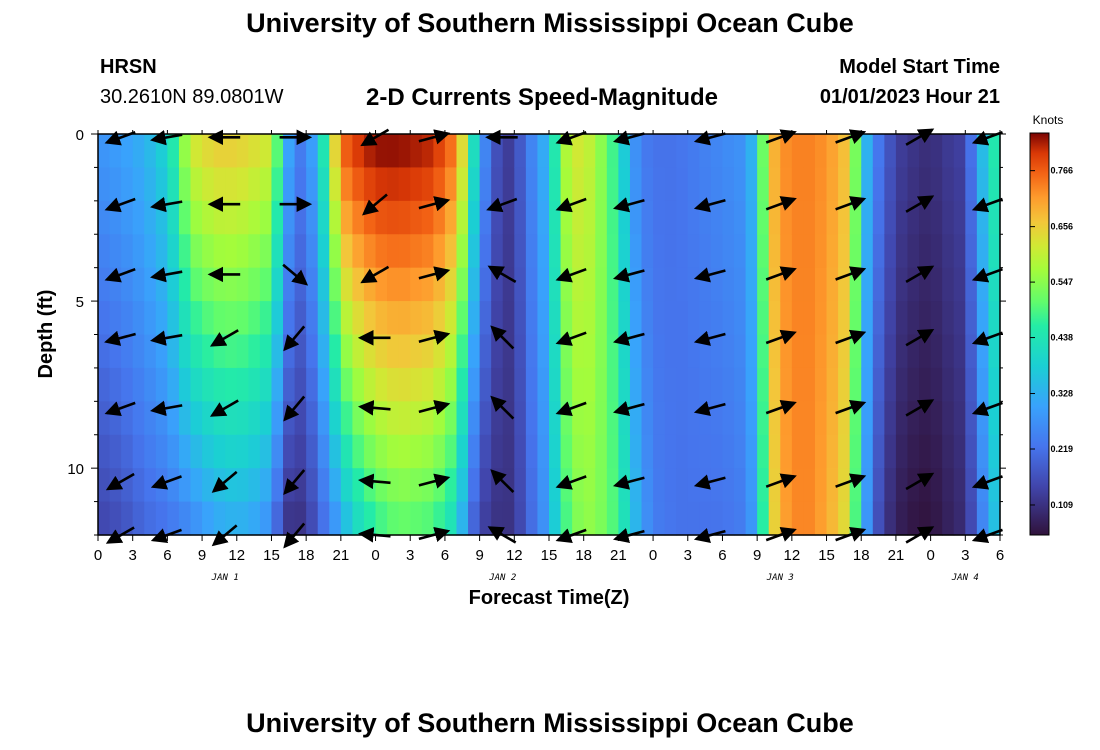 The image size is (1100, 750). I want to click on station-coordinates: 30.2610N 89.0801W, so click(192, 97).